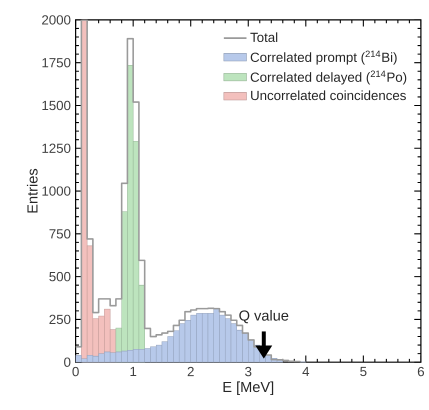 The height and width of the screenshot is (410, 429). What do you see at coordinates (328, 95) in the screenshot?
I see `legend-label: Uncorrelated coincidences` at bounding box center [328, 95].